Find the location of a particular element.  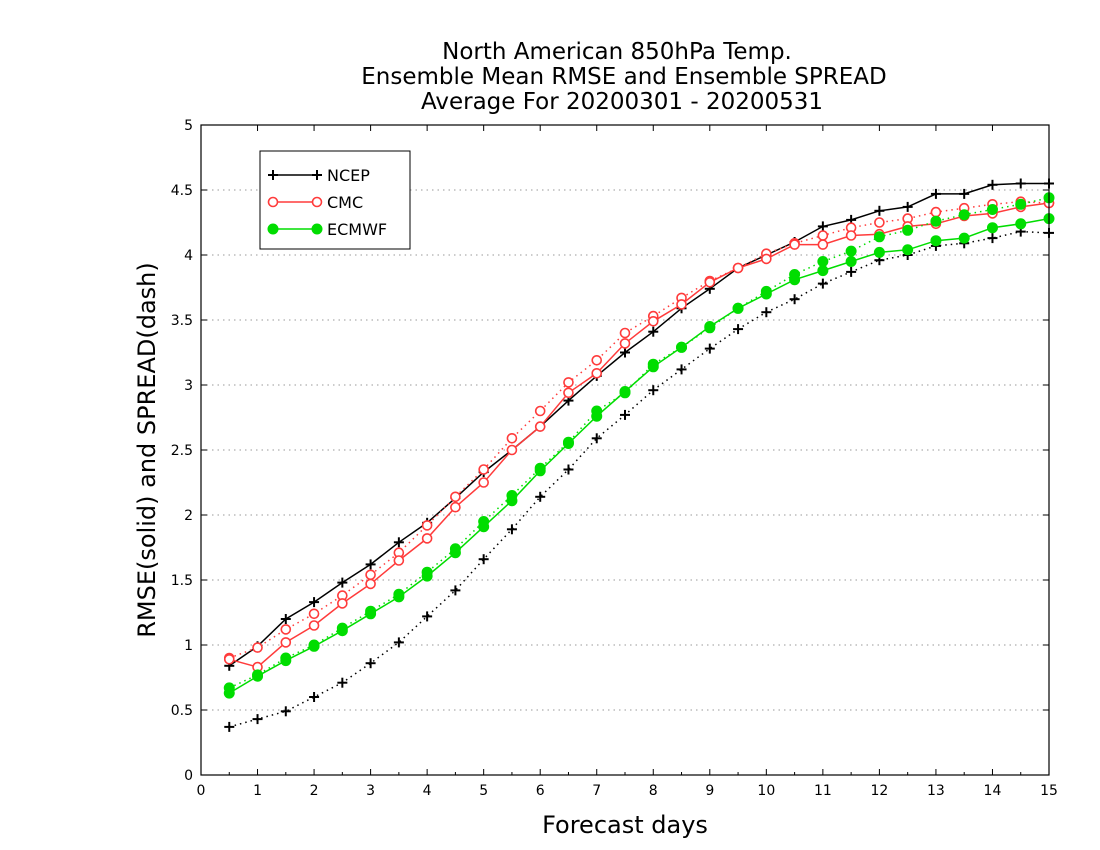

x-axis-label: Forecast days is located at coordinates (625, 825).